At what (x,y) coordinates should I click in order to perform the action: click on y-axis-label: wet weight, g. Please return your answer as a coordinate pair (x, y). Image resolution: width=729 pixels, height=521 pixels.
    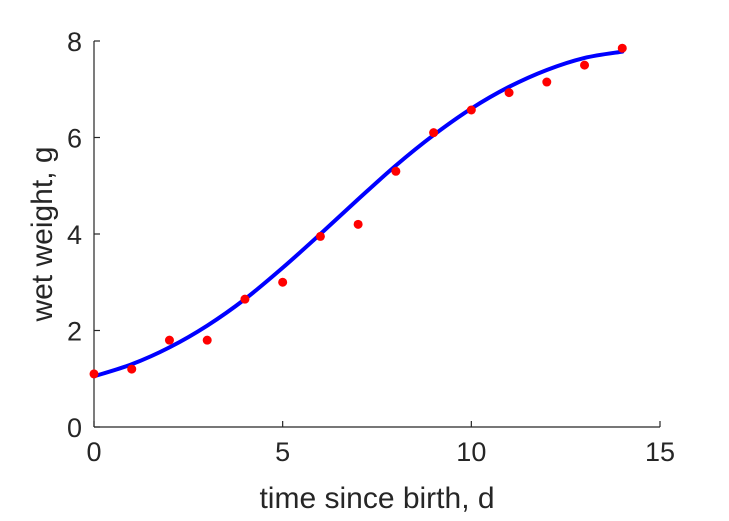
    Looking at the image, I should click on (42, 234).